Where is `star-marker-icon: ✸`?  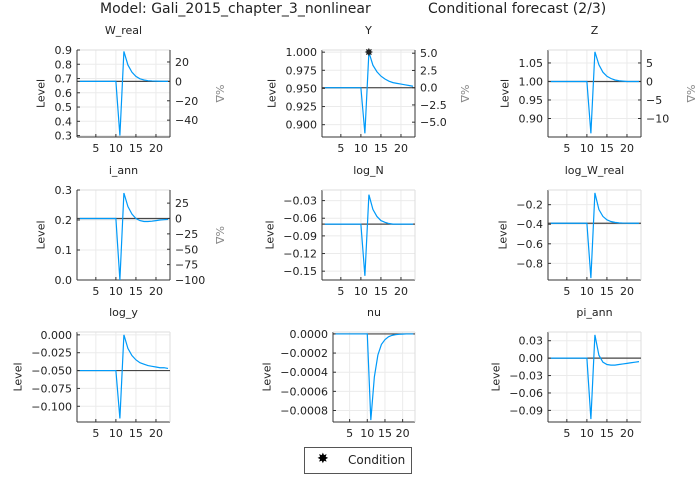 star-marker-icon: ✸ is located at coordinates (323, 459).